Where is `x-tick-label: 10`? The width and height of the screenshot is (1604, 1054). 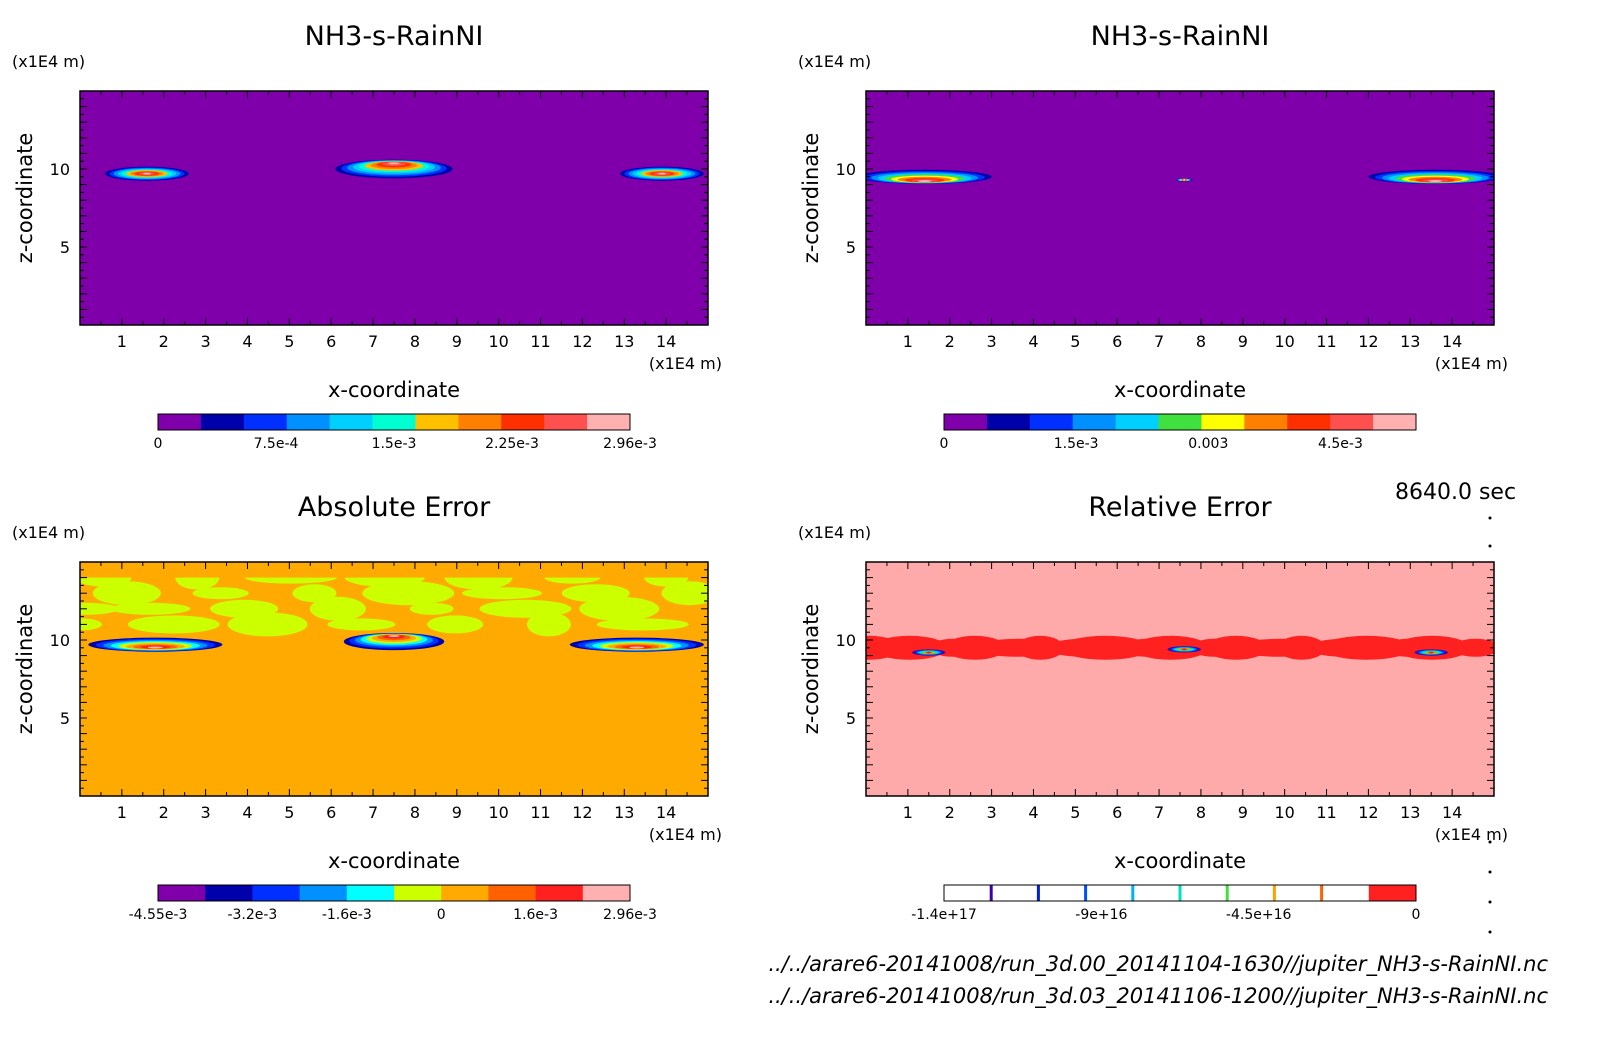 x-tick-label: 10 is located at coordinates (498, 812).